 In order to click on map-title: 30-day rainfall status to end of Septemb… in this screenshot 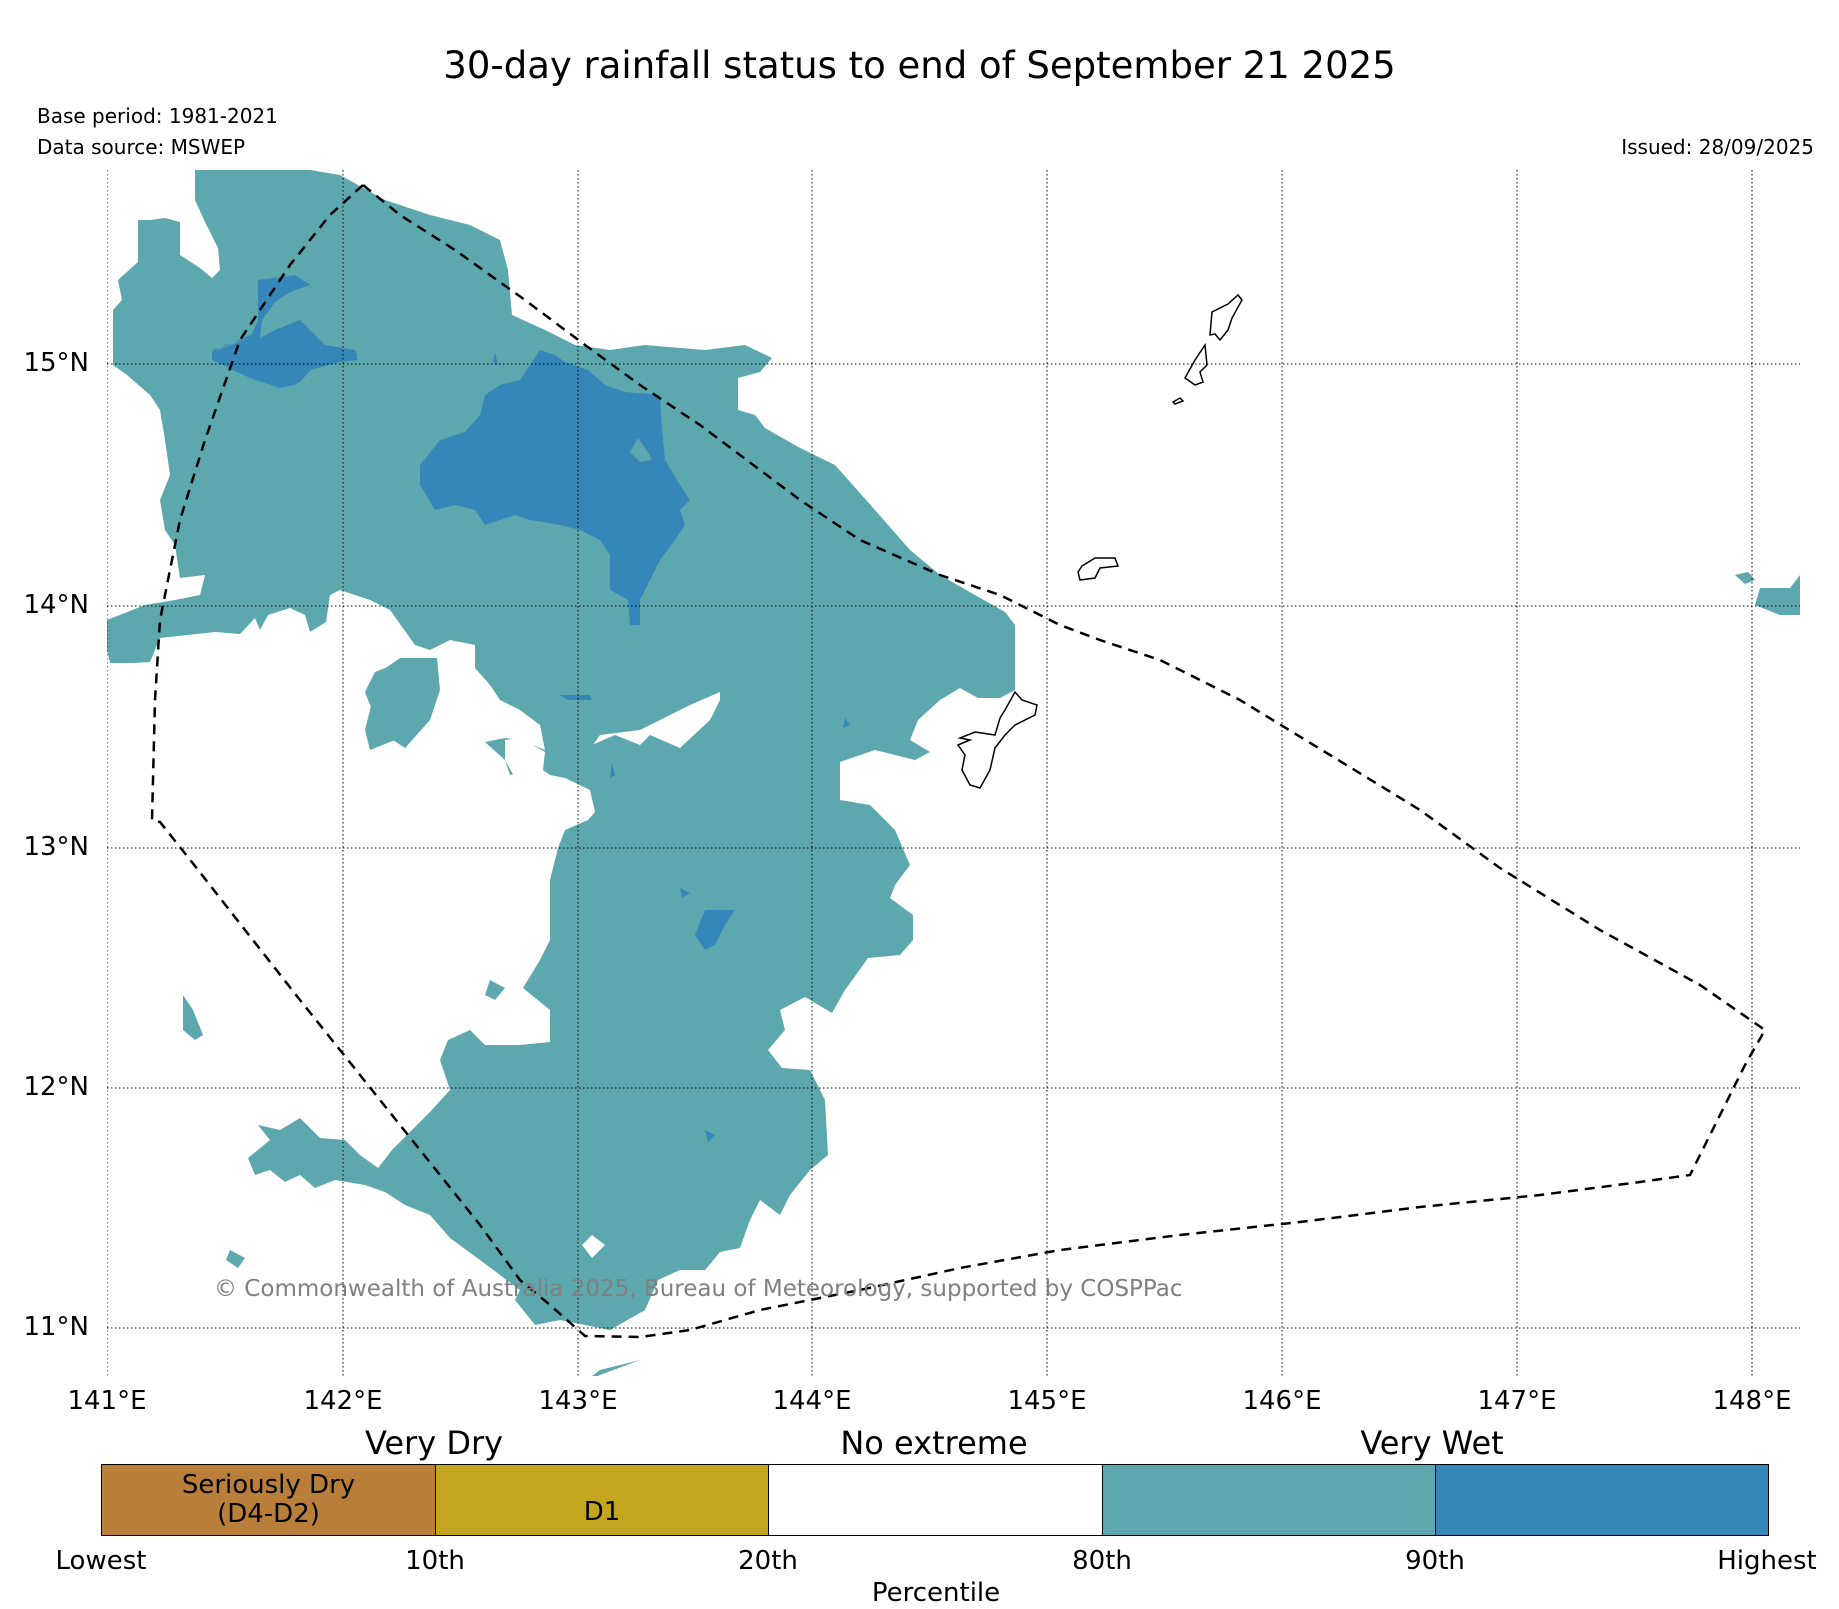, I will do `click(919, 65)`.